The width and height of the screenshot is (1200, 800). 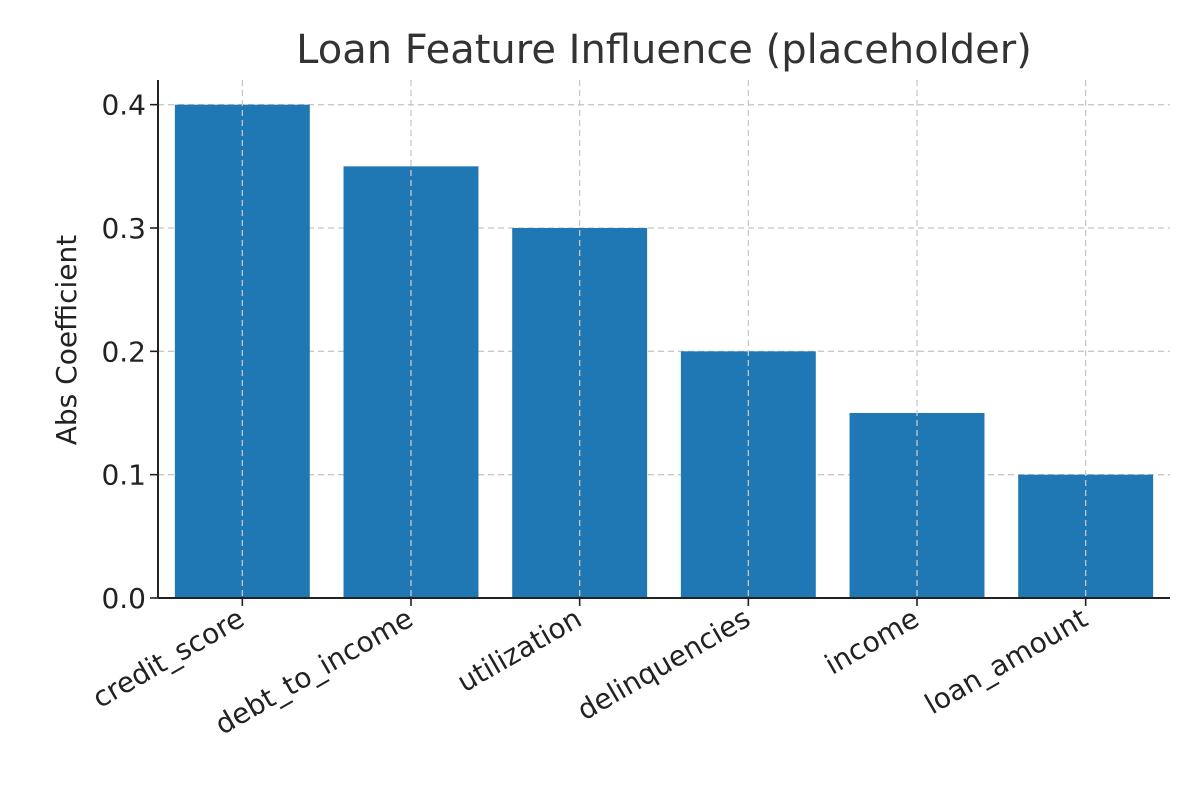 I want to click on y-tick-label: 0.0, so click(x=123, y=598).